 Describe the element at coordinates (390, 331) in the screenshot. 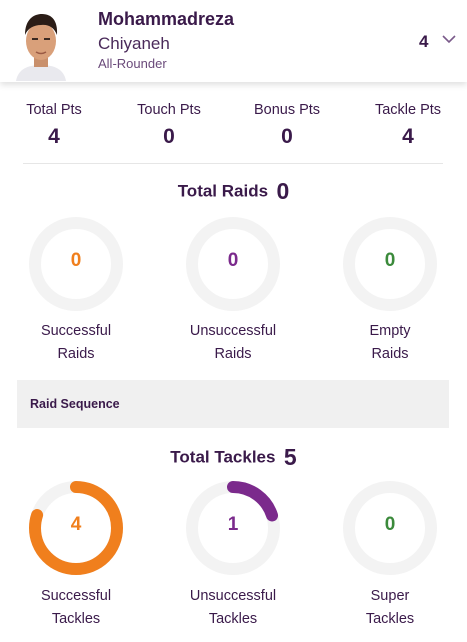

I see `caption-line: Empty` at that location.